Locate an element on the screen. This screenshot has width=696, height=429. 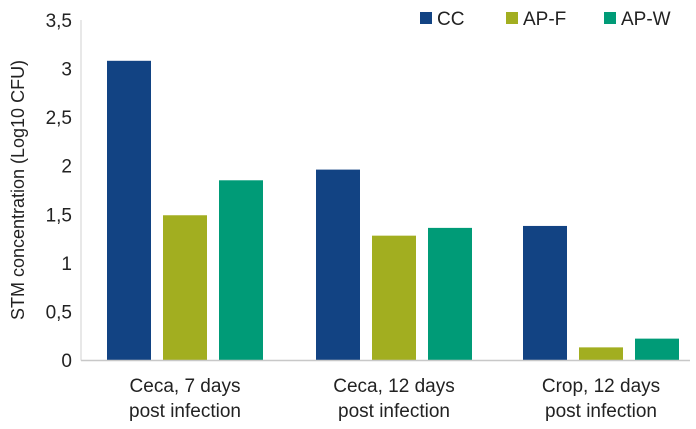
y-tick-label: 2,5 is located at coordinates (59, 118).